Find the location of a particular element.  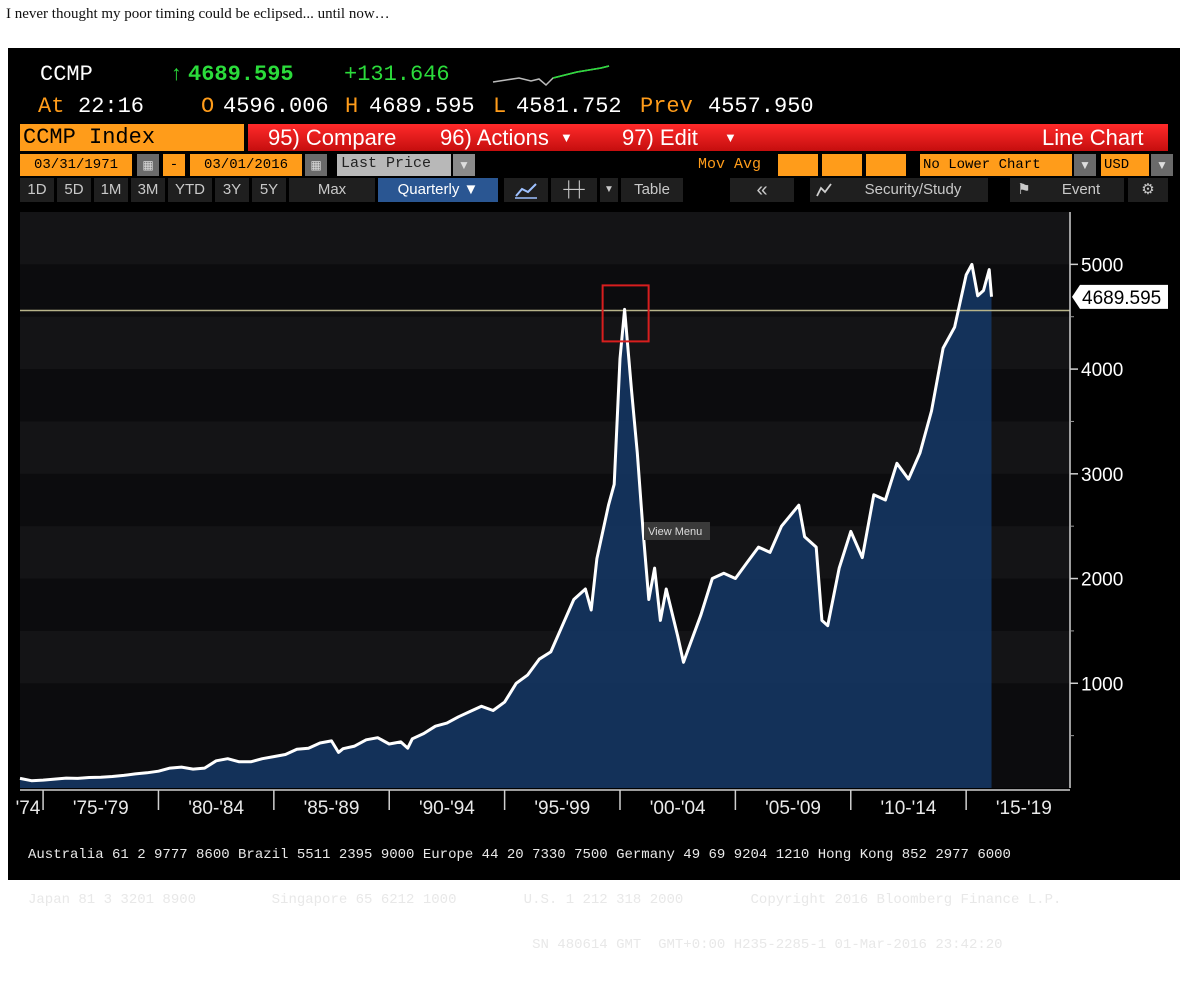

range-5d-button: 5D is located at coordinates (74, 190).